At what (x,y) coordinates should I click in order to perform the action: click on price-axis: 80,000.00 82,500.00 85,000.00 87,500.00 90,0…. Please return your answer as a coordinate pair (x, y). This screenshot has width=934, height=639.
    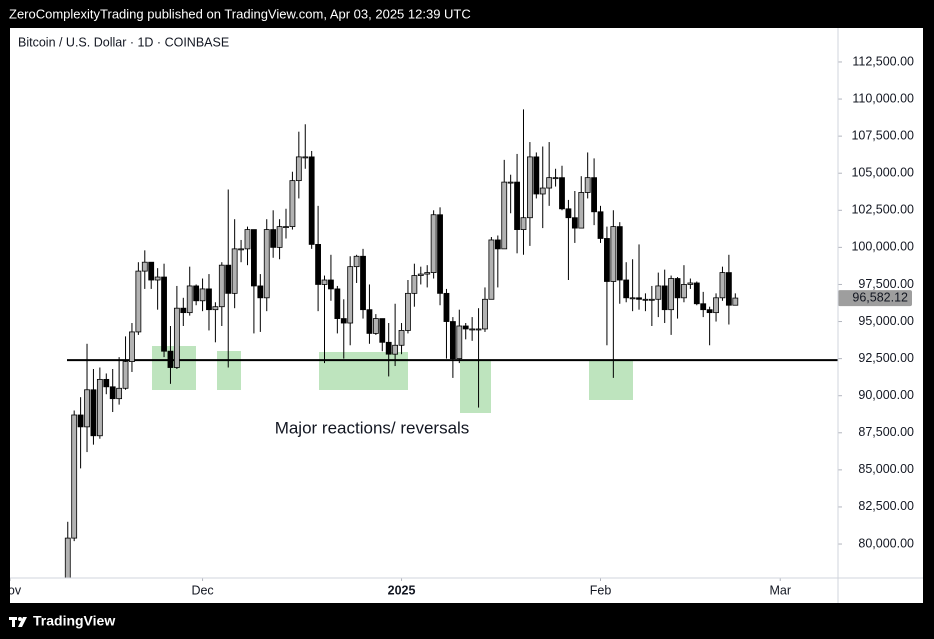
    Looking at the image, I should click on (876, 302).